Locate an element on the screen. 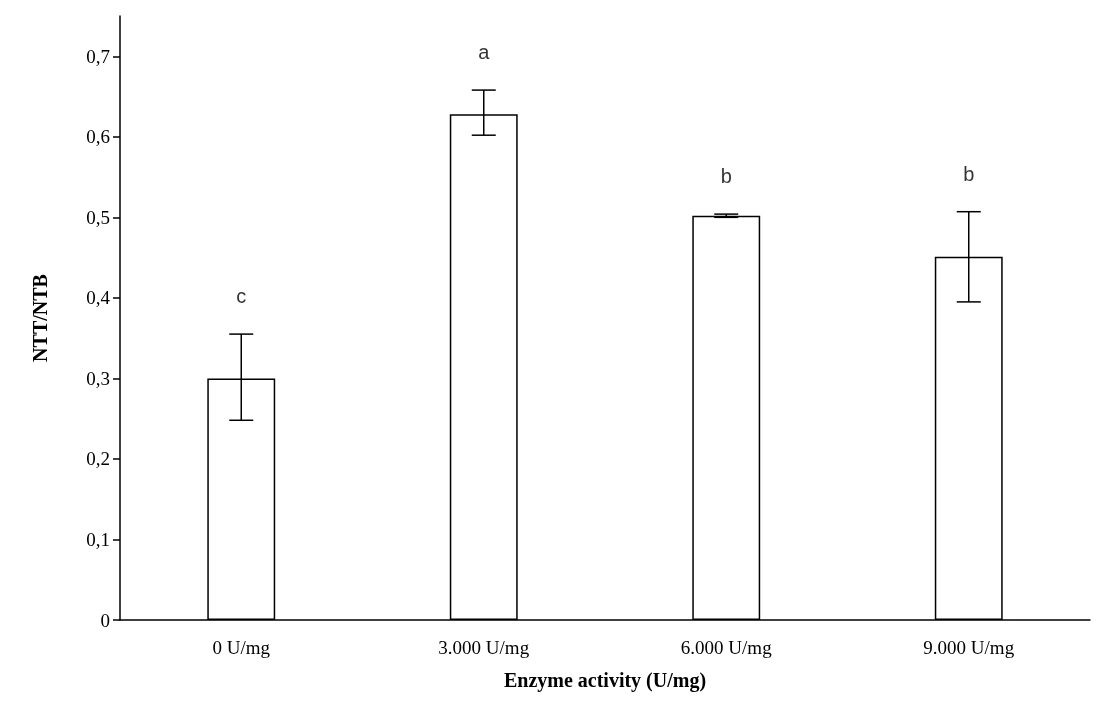 The width and height of the screenshot is (1107, 709). x-axis-title: Enzyme activity (U/mg) is located at coordinates (605, 680).